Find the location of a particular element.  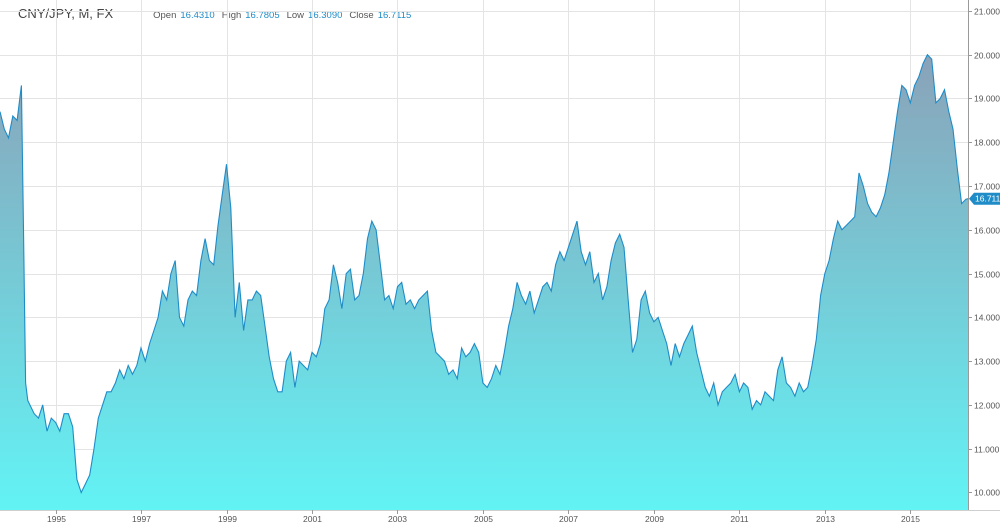

y-tick-label: 12.000 is located at coordinates (987, 406).